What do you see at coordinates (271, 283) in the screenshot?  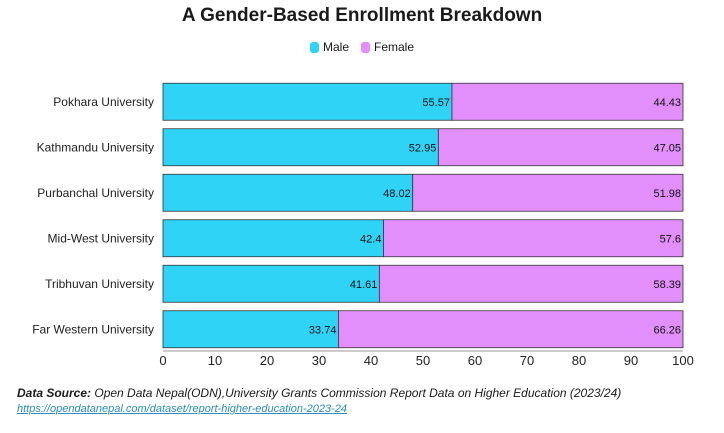 I see `bar-male-tribhuvan-university` at bounding box center [271, 283].